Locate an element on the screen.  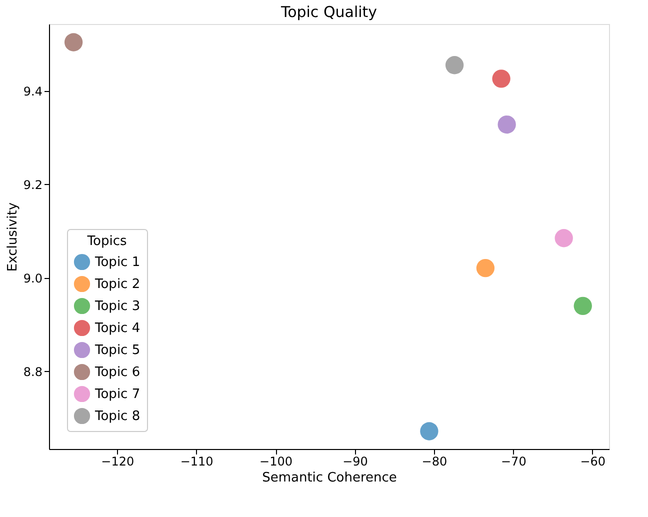
y-tick-label: 9.2 is located at coordinates (32, 185).